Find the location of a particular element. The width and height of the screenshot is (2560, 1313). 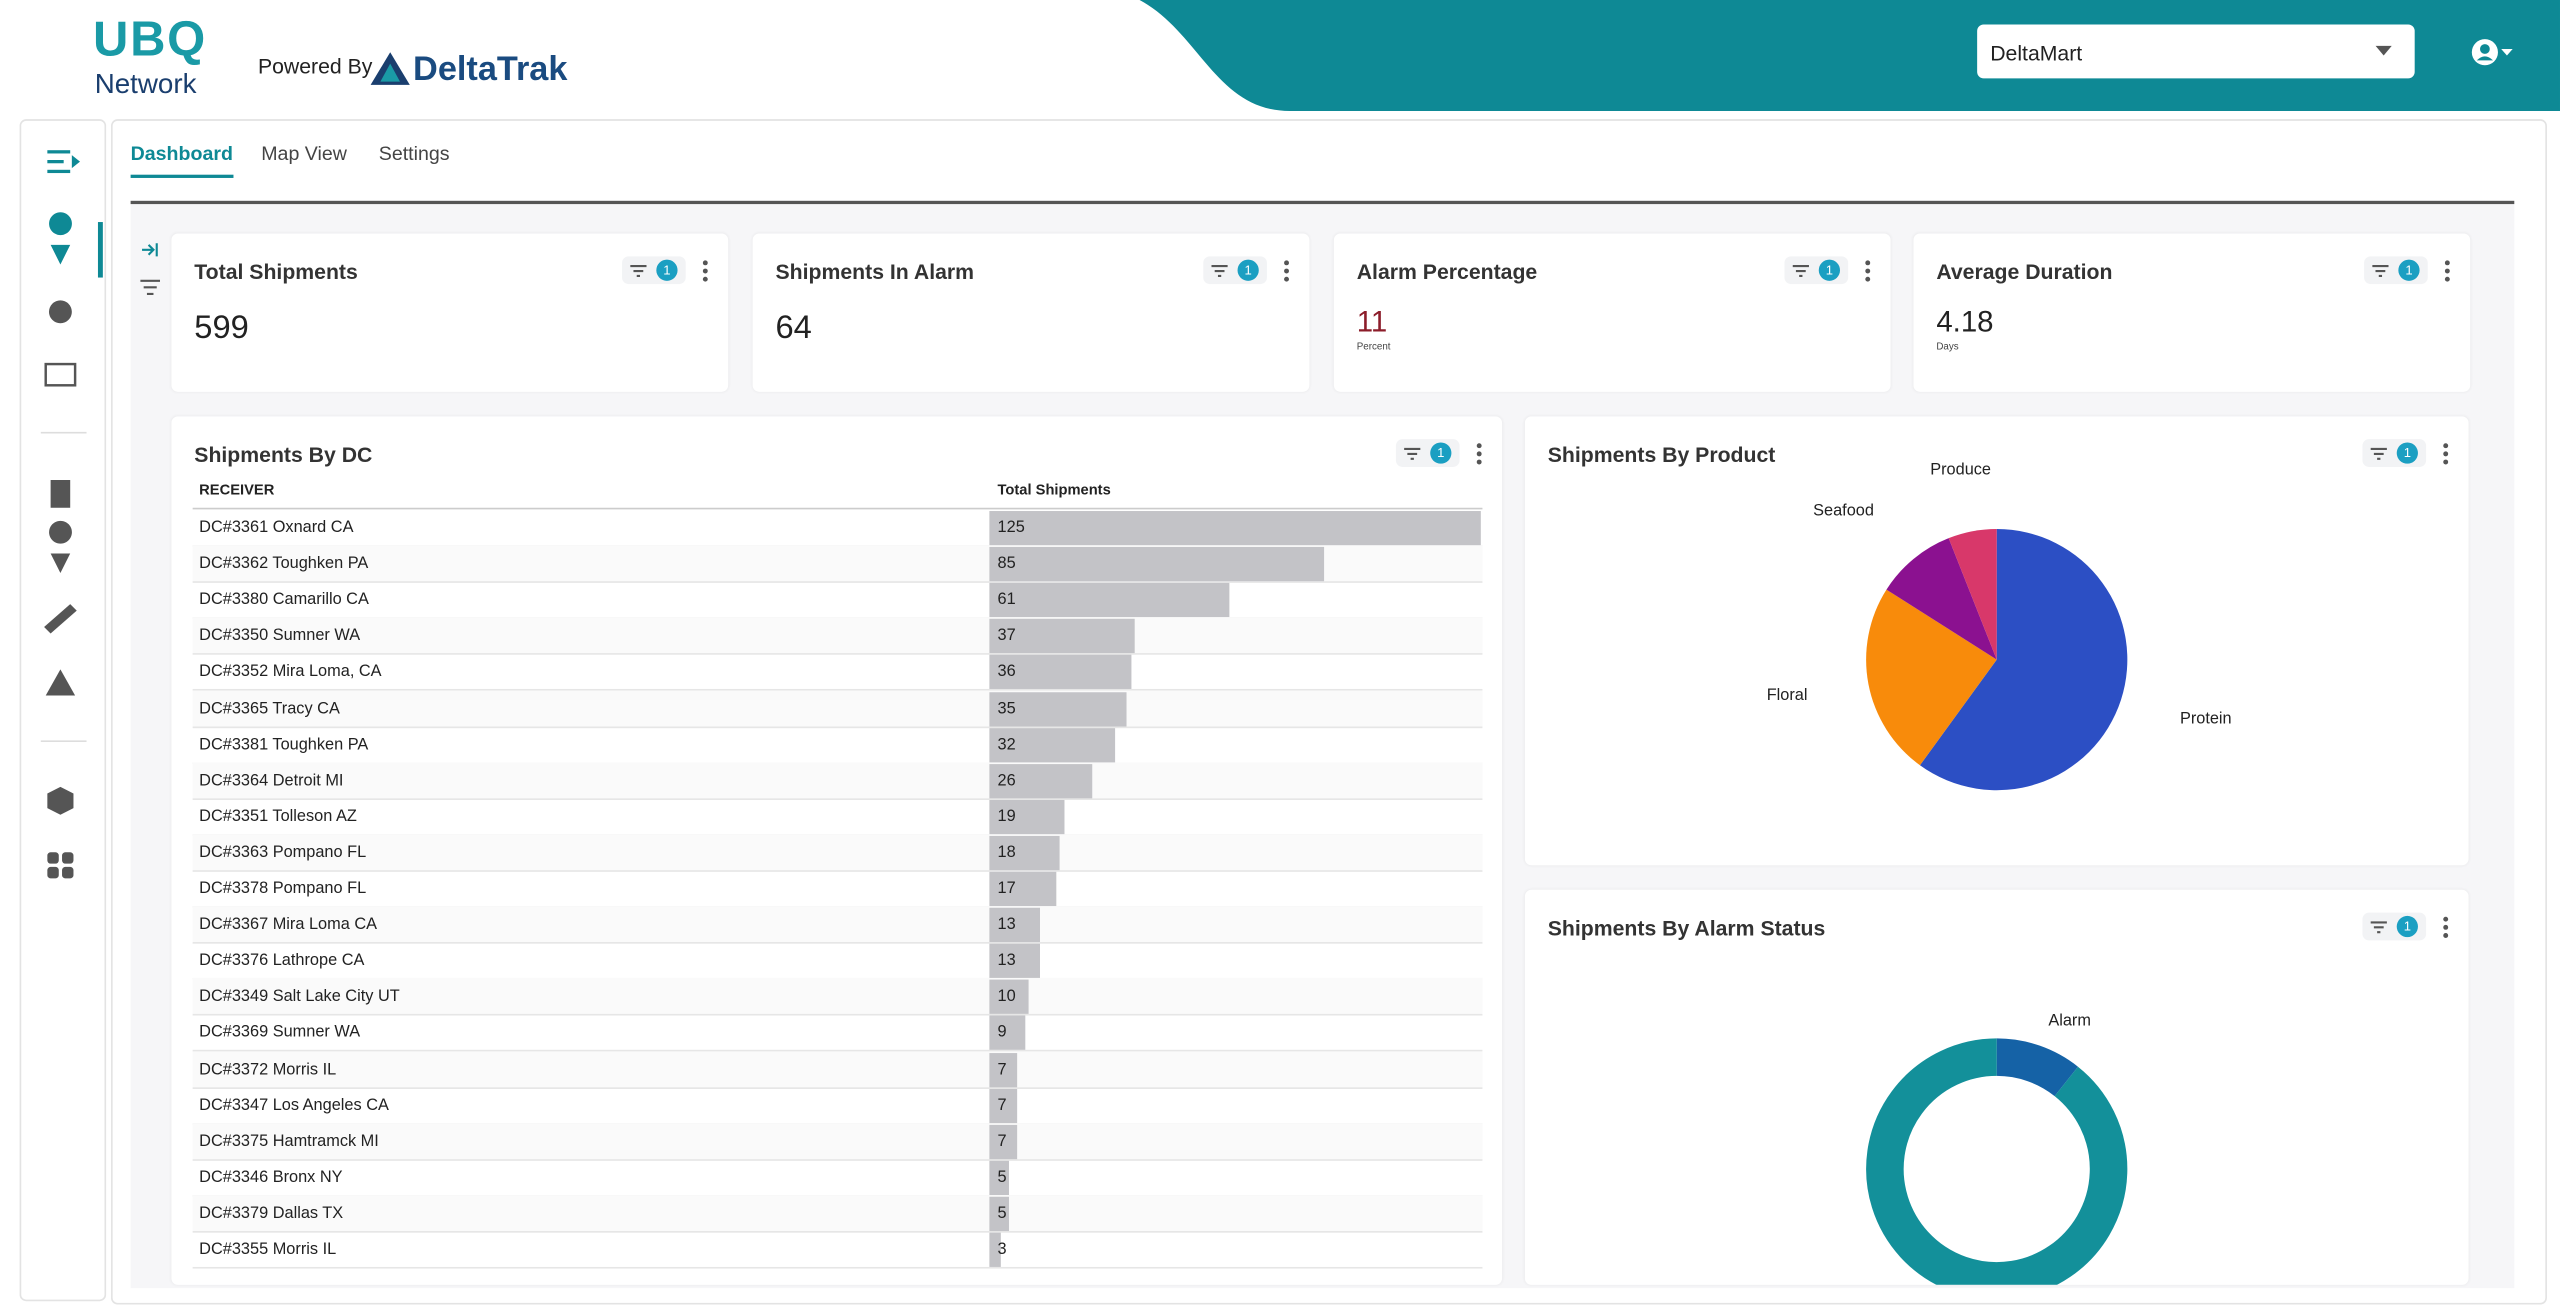

account-select: DeltaMart is located at coordinates (2196, 51).